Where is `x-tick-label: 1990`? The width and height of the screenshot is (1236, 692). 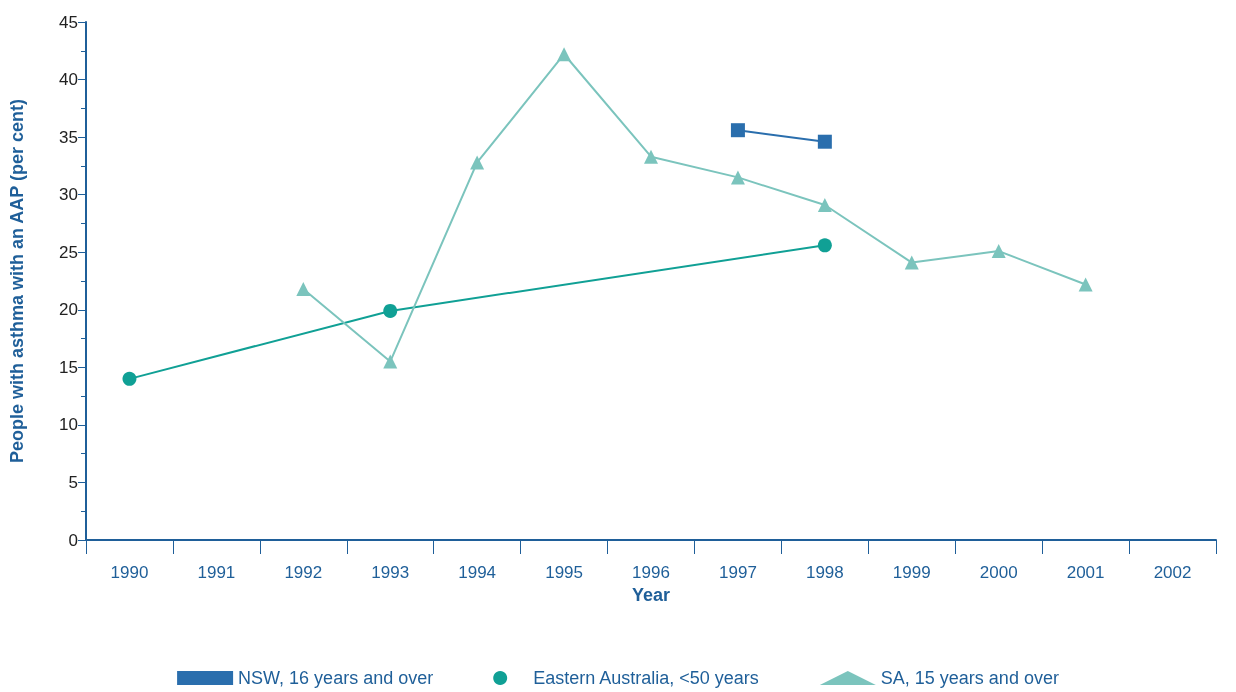
x-tick-label: 1990 is located at coordinates (129, 572).